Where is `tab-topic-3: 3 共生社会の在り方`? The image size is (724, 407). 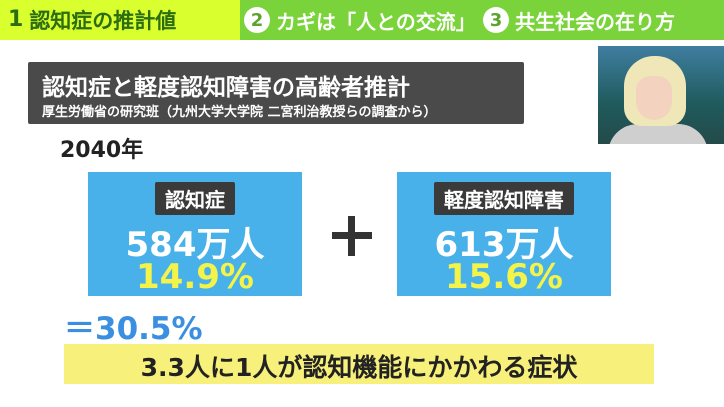
tab-topic-3: 3 共生社会の在り方 is located at coordinates (579, 20).